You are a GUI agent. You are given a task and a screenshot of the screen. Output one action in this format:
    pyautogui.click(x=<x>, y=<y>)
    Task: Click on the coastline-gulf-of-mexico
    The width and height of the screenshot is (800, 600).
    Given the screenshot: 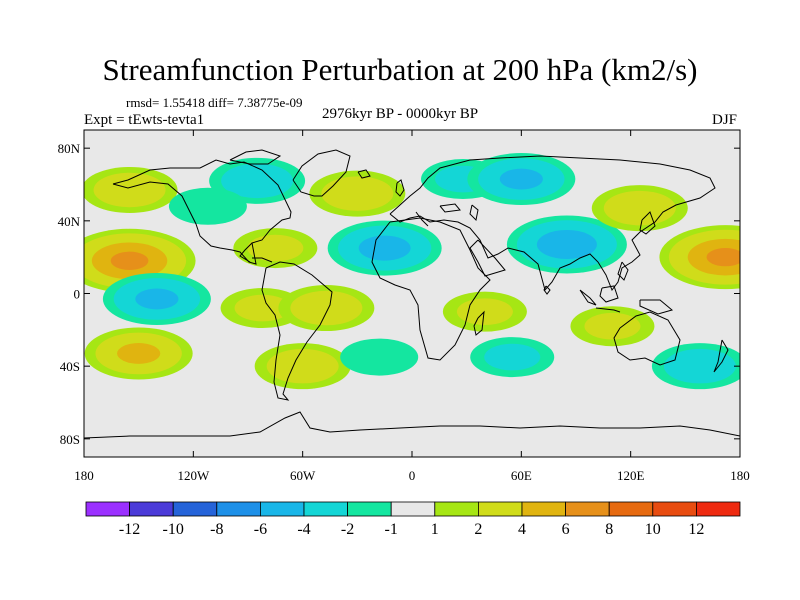 What is the action you would take?
    pyautogui.click(x=246, y=252)
    